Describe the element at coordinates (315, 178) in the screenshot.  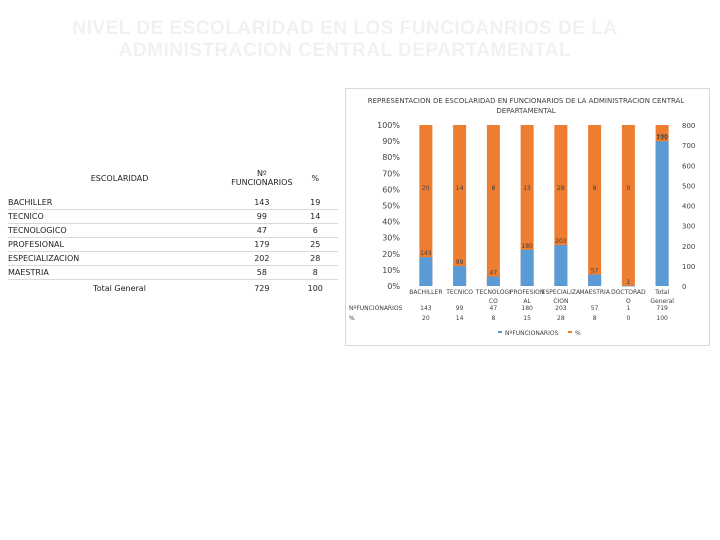
I see `header-percent: %` at that location.